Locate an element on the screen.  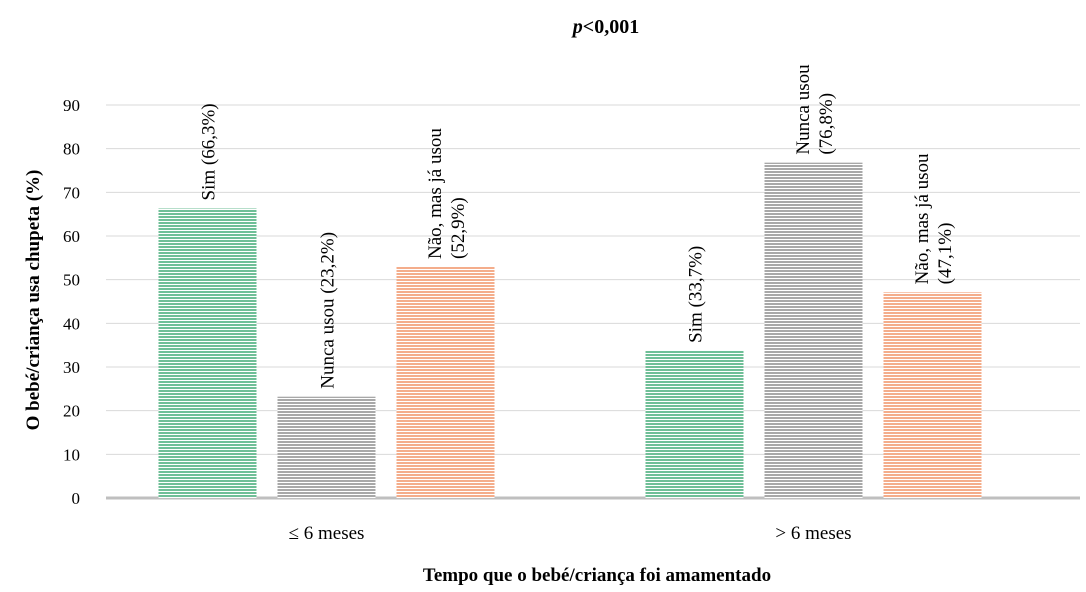
y-tick-label: 80 is located at coordinates (71, 149).